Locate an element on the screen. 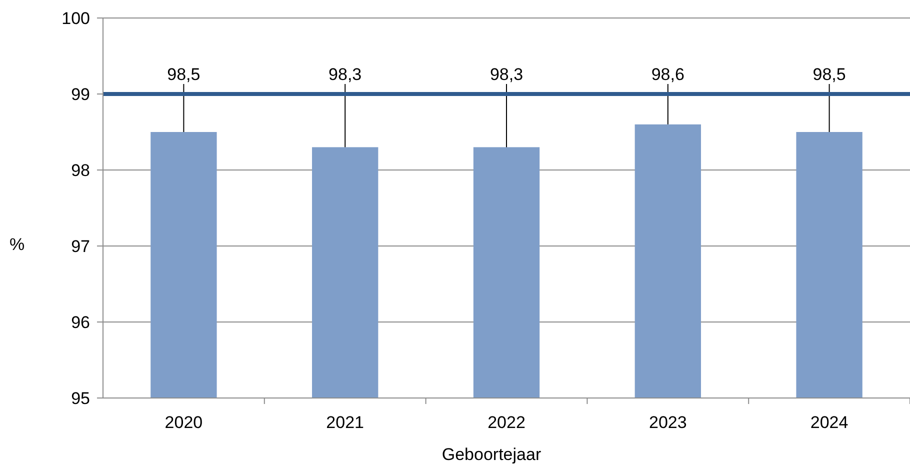  y-tick-label: 95 is located at coordinates (80, 398).